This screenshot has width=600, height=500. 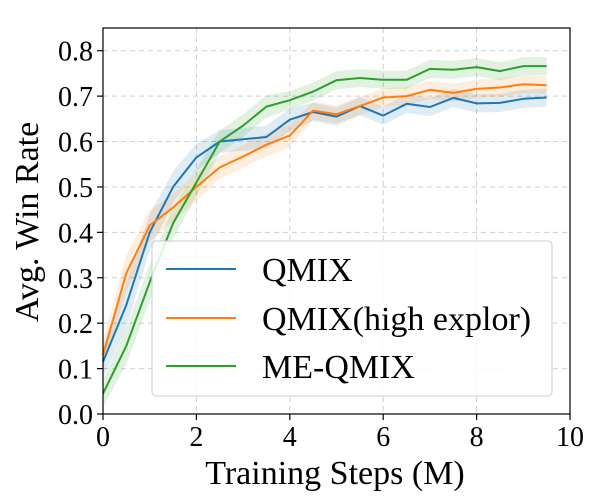 I want to click on y-axis-title: Avg. Win Rate, so click(x=27, y=222).